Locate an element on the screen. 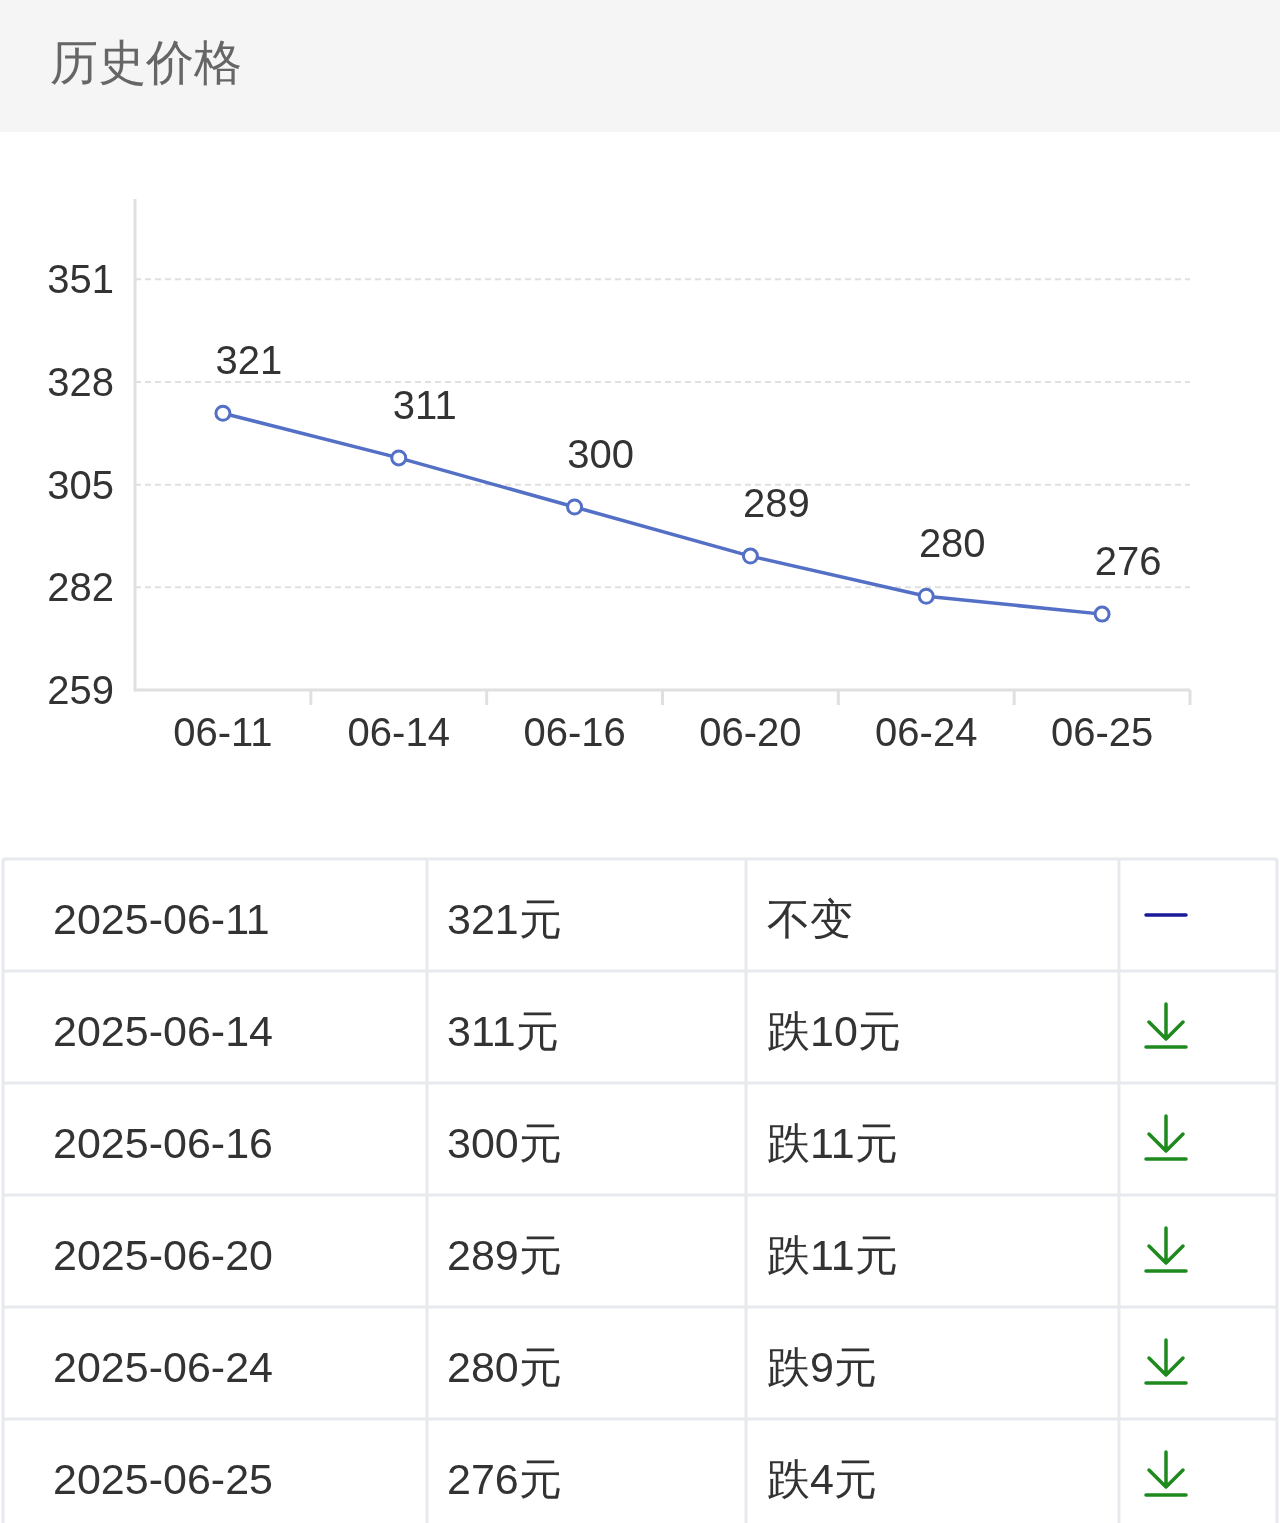  data-label: 276元 is located at coordinates (504, 1479).